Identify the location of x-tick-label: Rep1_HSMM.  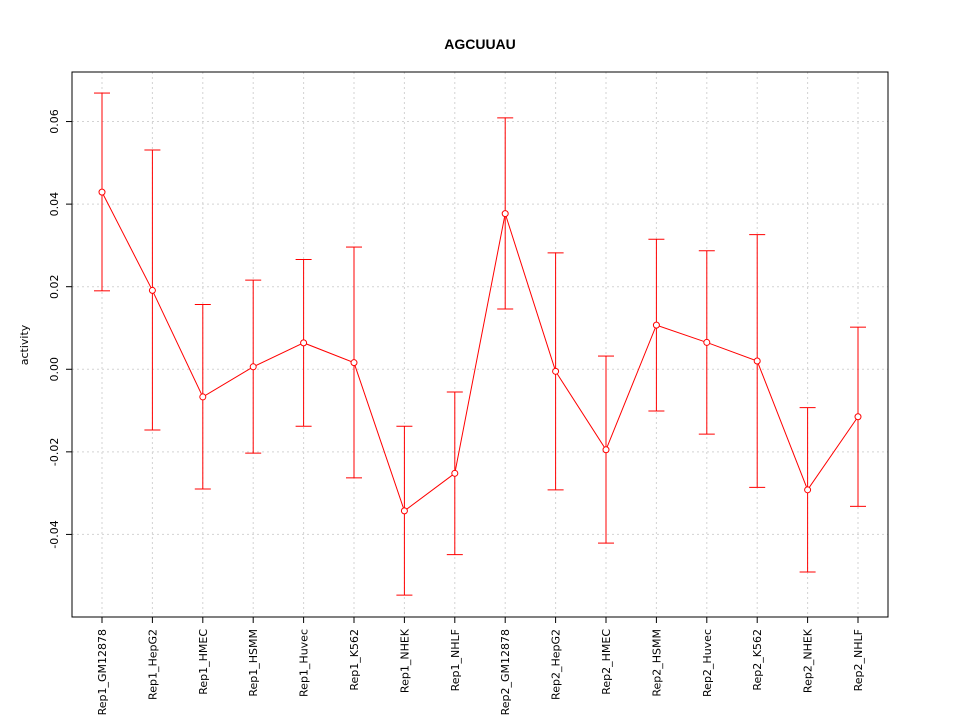
(253, 663).